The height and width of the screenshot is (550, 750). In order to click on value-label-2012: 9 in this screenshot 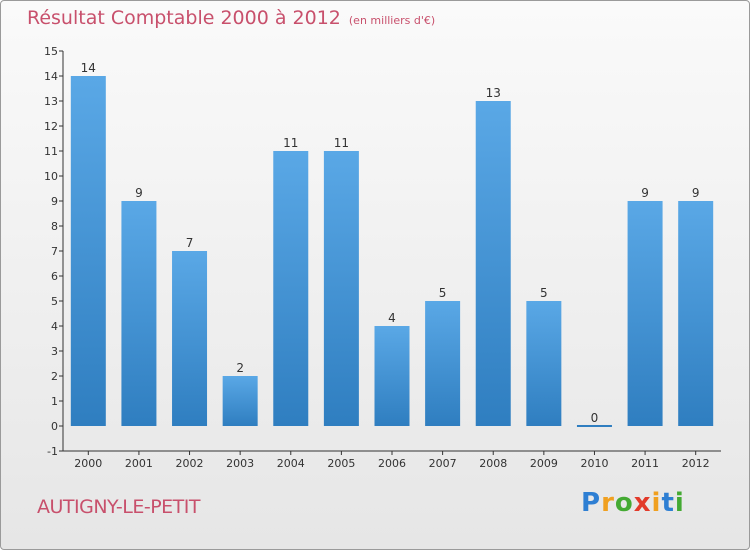, I will do `click(696, 193)`.